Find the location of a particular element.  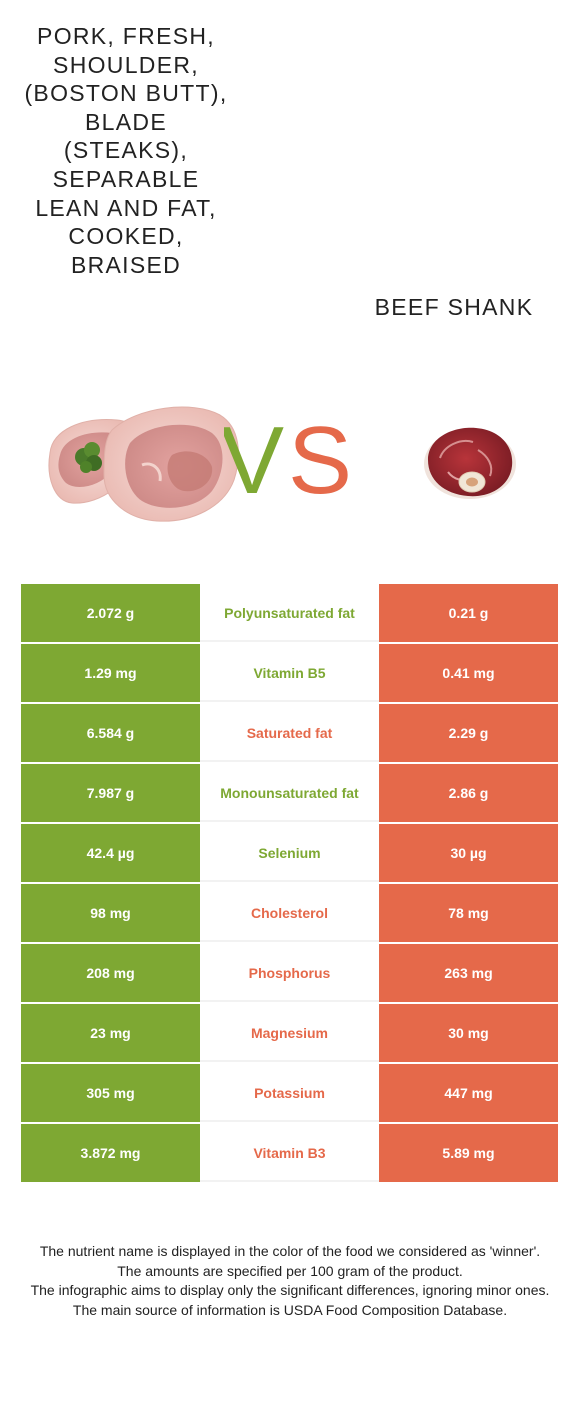

table-row: 23 mg Magnesium 30 mg is located at coordinates (289, 1033).